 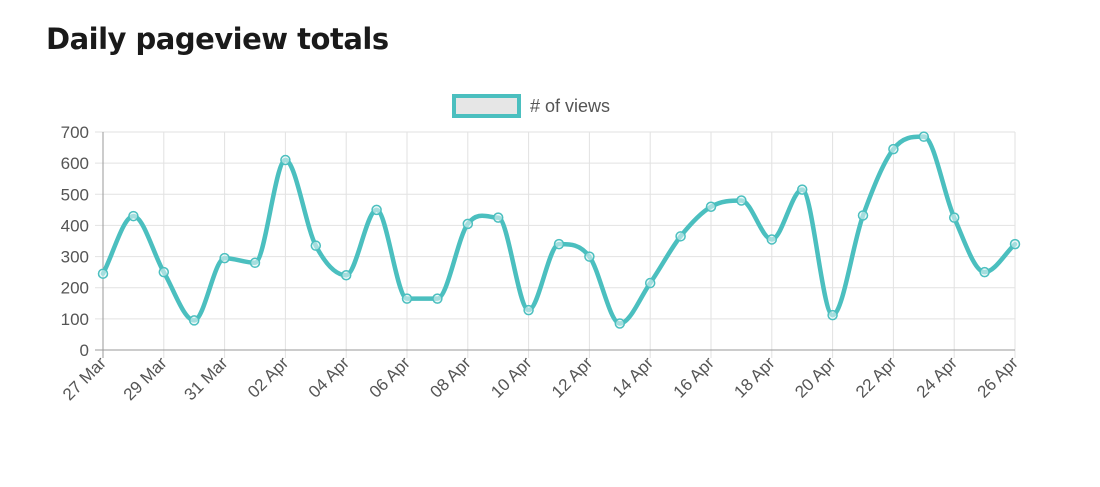 I want to click on x-tick-label: 06 Apr, so click(x=390, y=377).